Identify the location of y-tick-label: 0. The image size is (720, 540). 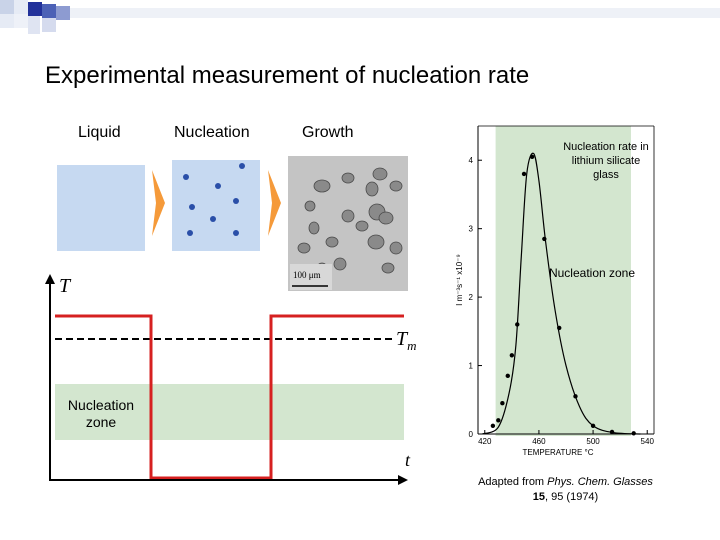
(471, 434).